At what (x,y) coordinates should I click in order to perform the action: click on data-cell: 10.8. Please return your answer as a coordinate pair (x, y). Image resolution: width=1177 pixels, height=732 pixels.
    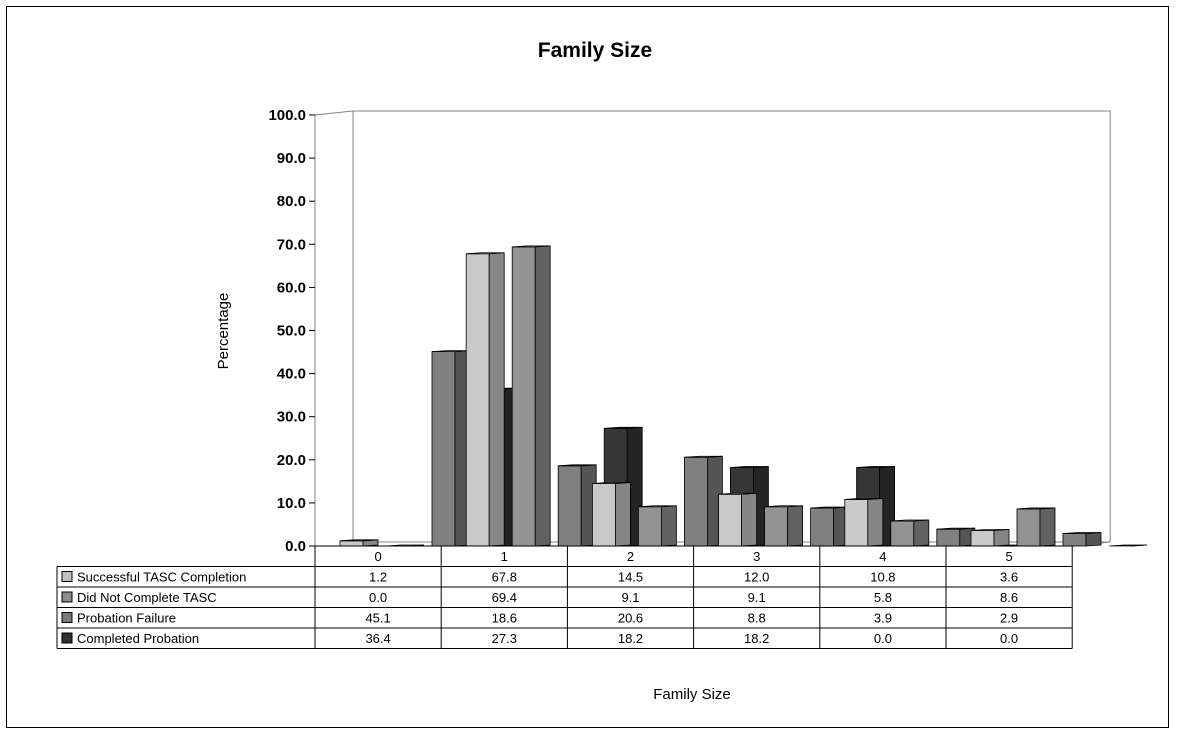
    Looking at the image, I should click on (882, 577).